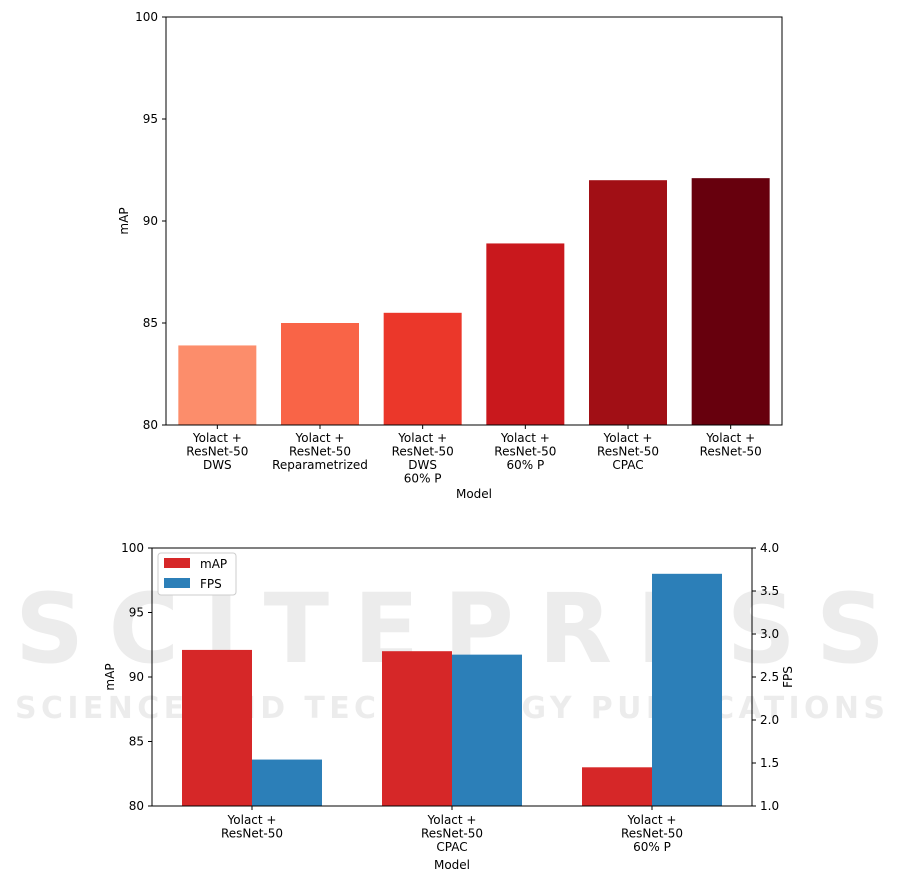 This screenshot has height=892, width=901. What do you see at coordinates (769, 548) in the screenshot?
I see `y-right-tick-label: 4.0` at bounding box center [769, 548].